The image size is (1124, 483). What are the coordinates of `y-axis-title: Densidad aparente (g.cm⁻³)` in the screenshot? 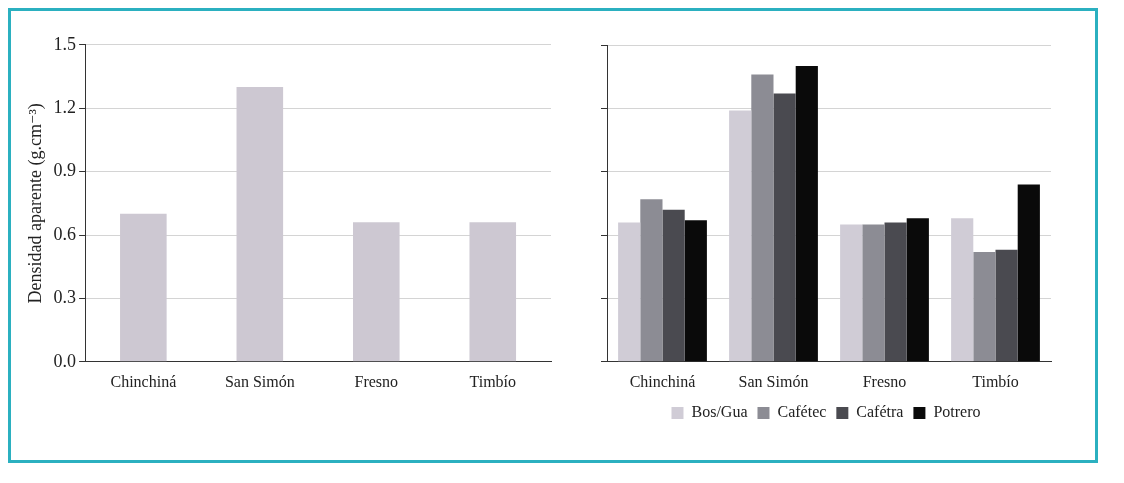 It's located at (35, 203).